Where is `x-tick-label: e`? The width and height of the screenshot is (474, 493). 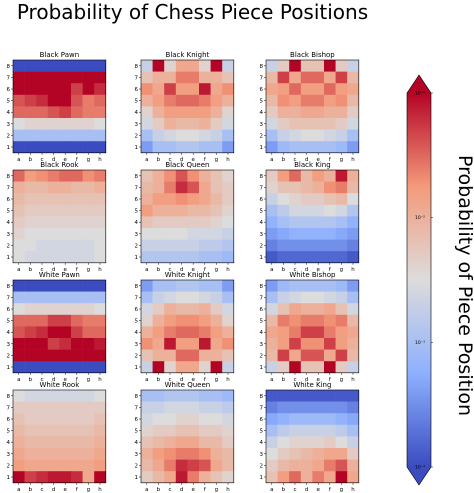
x-tick-label: e is located at coordinates (319, 270).